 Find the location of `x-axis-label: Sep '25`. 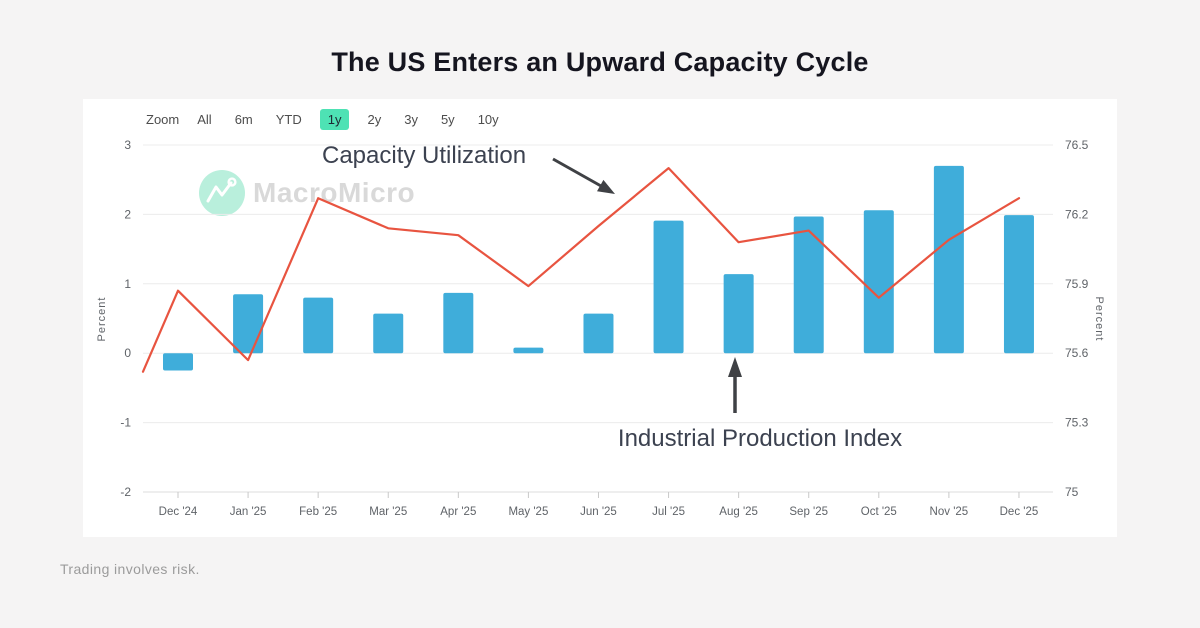

x-axis-label: Sep '25 is located at coordinates (808, 512).